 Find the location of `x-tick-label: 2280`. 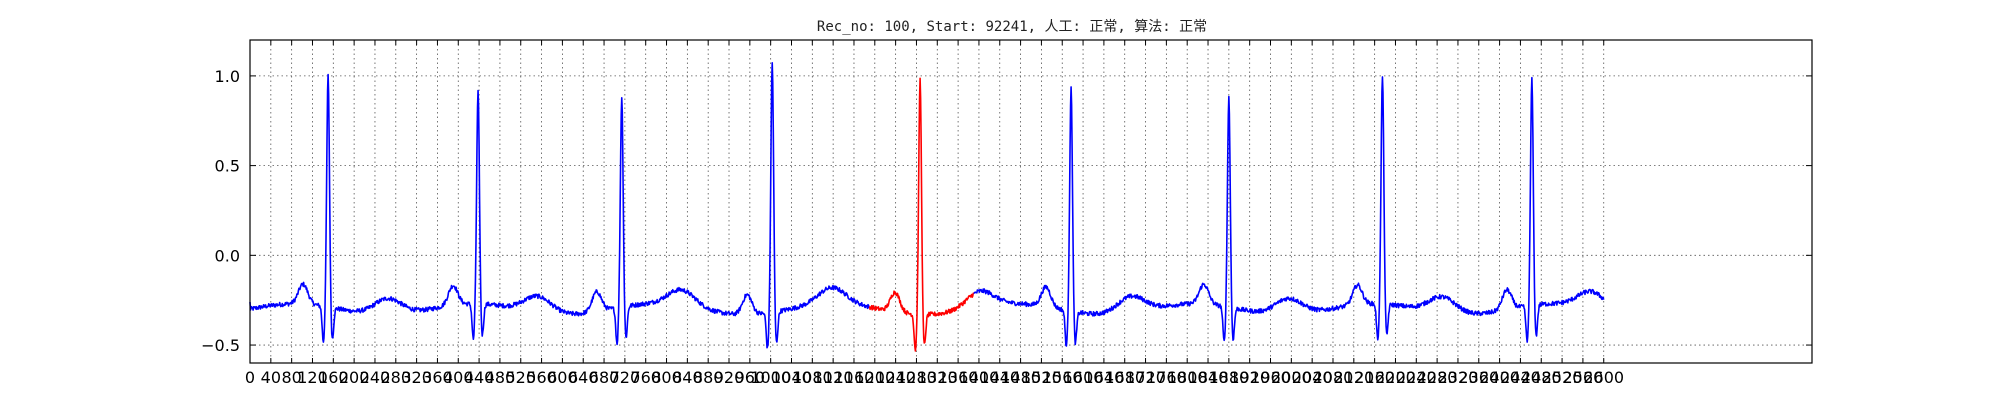

x-tick-label: 2280 is located at coordinates (1437, 377).